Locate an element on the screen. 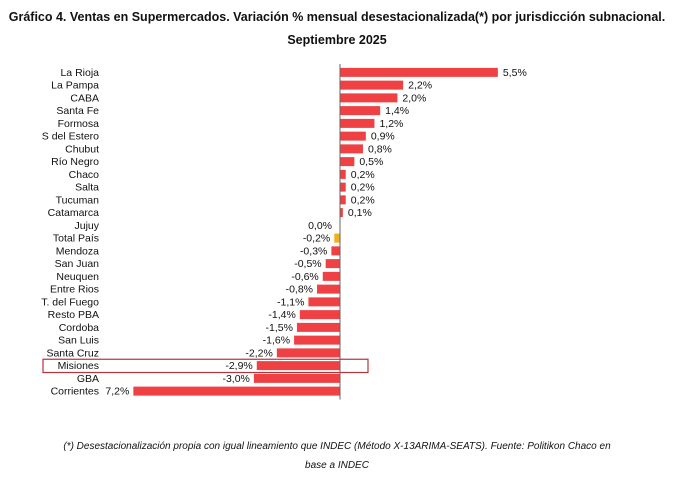  bar-tucuman is located at coordinates (343, 200).